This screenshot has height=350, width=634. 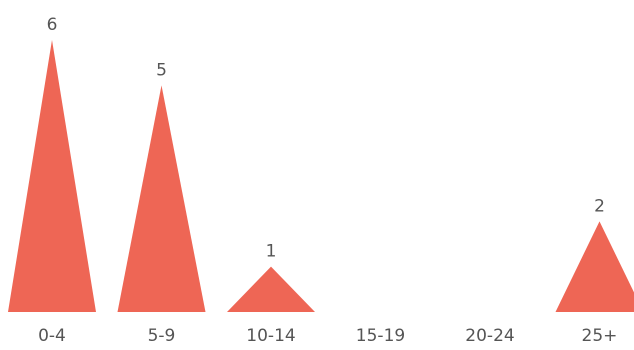 What do you see at coordinates (270, 336) in the screenshot?
I see `x-tick-label-10-14: 10-14` at bounding box center [270, 336].